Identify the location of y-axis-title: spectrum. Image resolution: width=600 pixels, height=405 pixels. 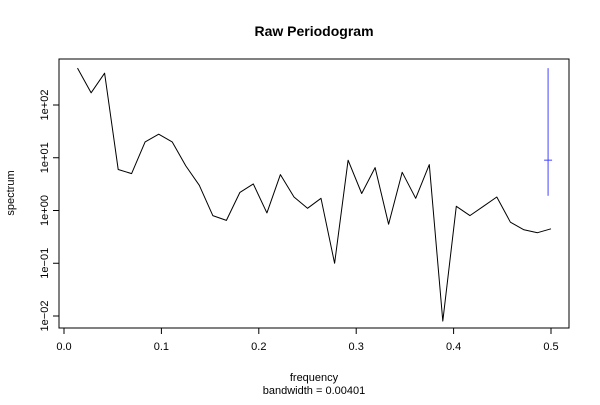
(11, 192).